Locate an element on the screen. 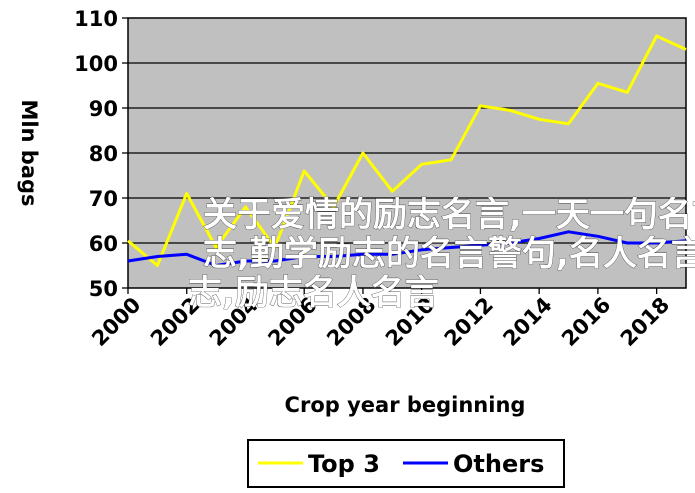  series-line-others is located at coordinates (407, 248).